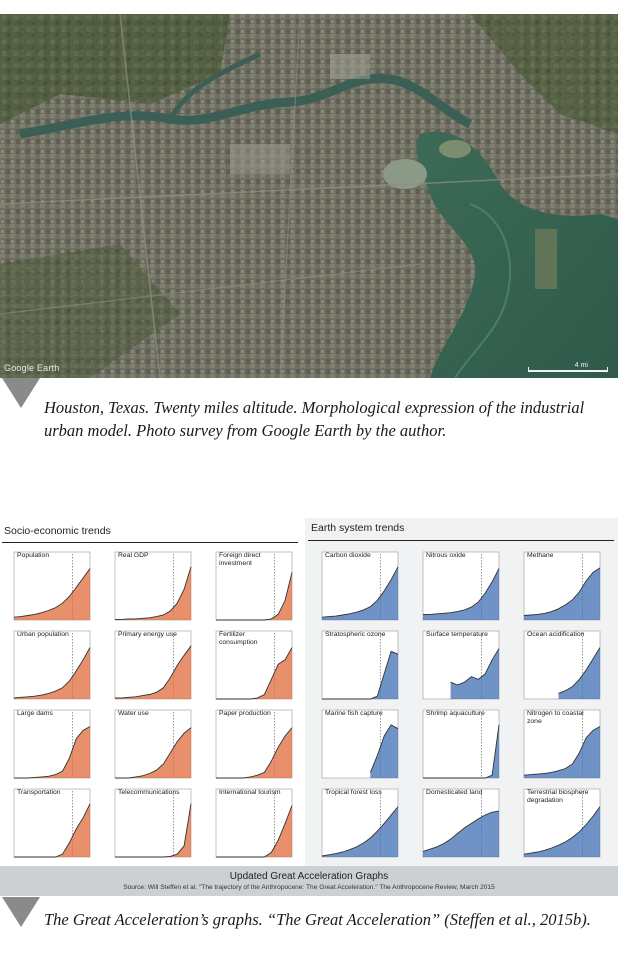 The width and height of the screenshot is (618, 960). What do you see at coordinates (355, 634) in the screenshot?
I see `chart-title: Stratospheric ozone` at bounding box center [355, 634].